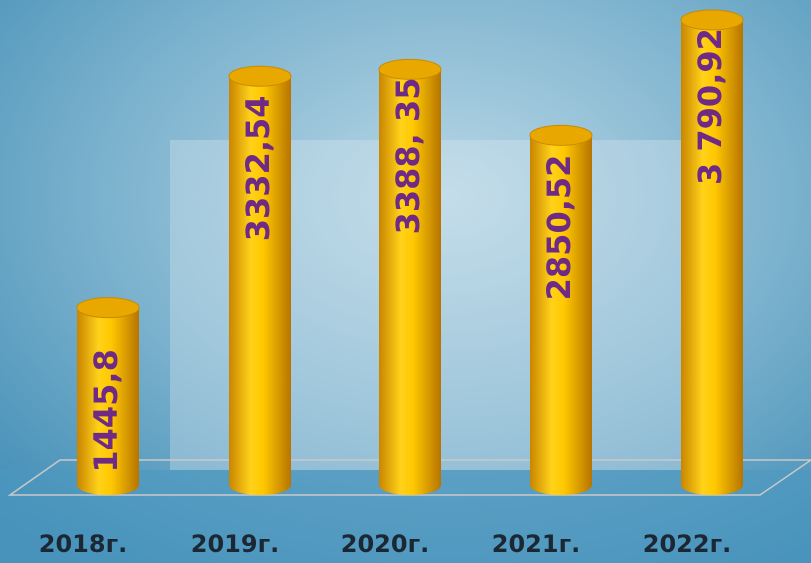 This screenshot has height=563, width=811. I want to click on x-tick-label: 2020г., so click(385, 544).